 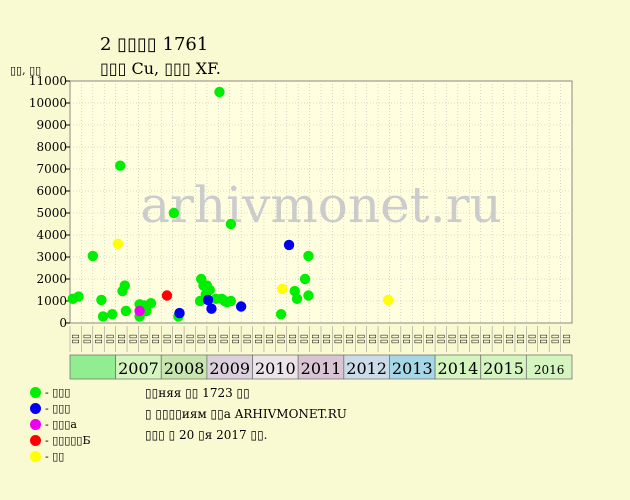 What do you see at coordinates (63, 323) in the screenshot?
I see `y-tick-label: 0` at bounding box center [63, 323].